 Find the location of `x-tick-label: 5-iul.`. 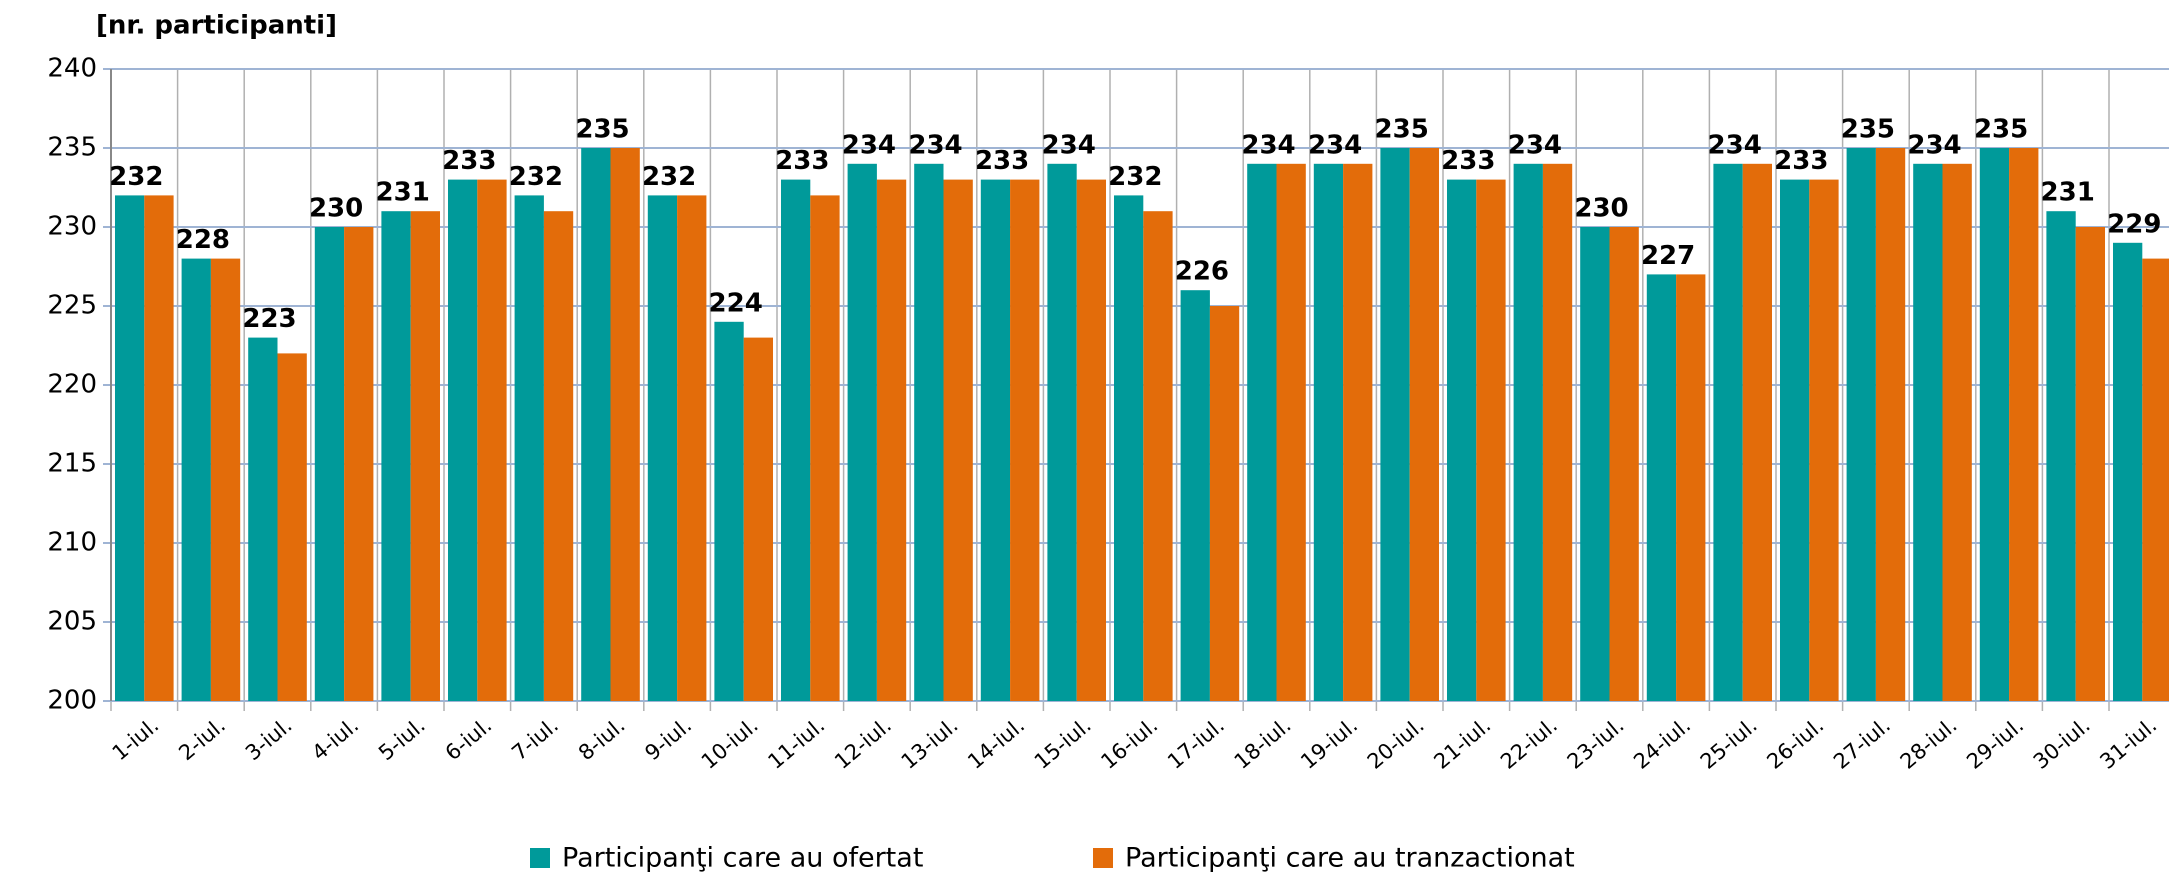

x-tick-label: 5-iul. is located at coordinates (402, 739).